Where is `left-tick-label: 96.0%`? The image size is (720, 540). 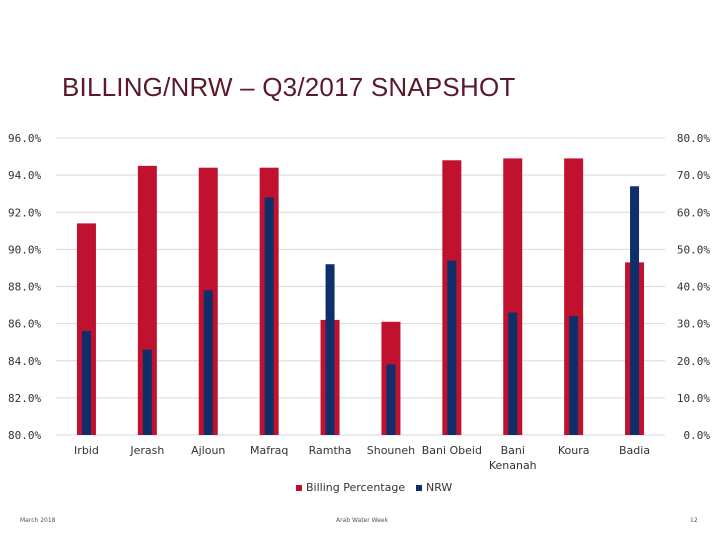
left-tick-label: 96.0% is located at coordinates (24, 138).